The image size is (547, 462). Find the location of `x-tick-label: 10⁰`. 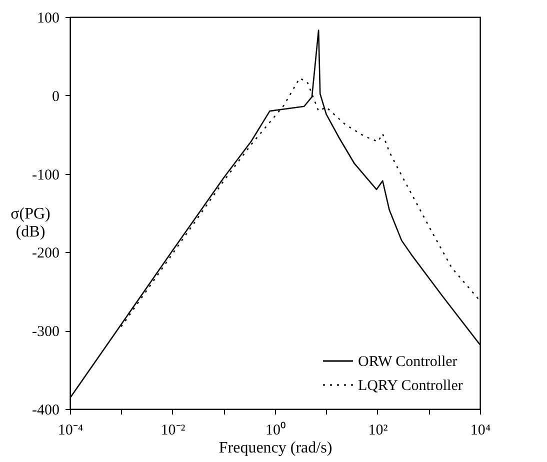

x-tick-label: 10⁰ is located at coordinates (276, 430).